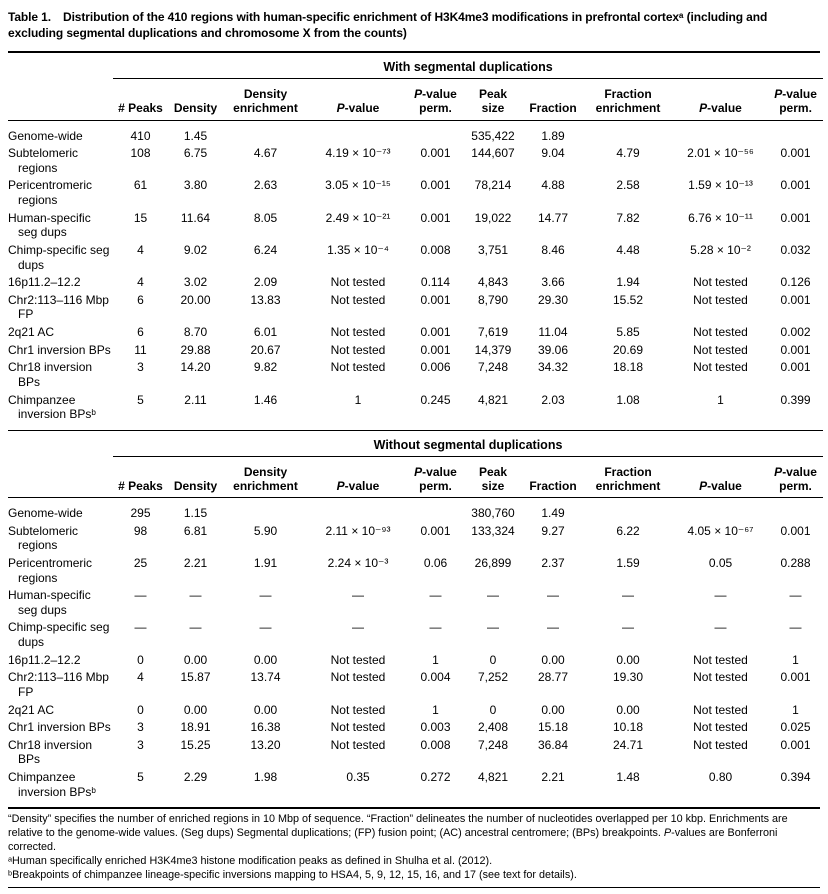 The height and width of the screenshot is (894, 828). What do you see at coordinates (628, 367) in the screenshot?
I see `data-cell: 18.18` at bounding box center [628, 367].